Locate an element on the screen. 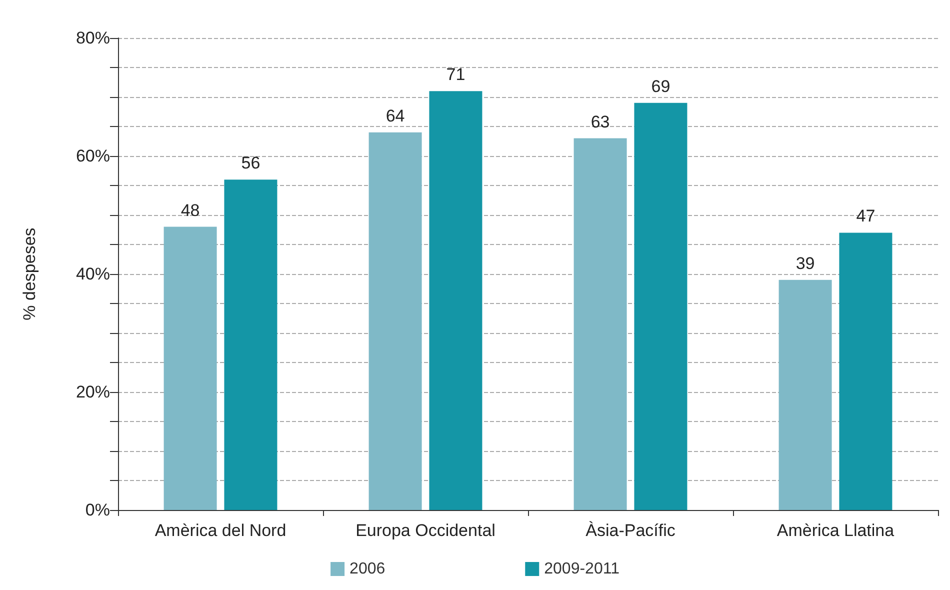 The width and height of the screenshot is (950, 590). y-tick-label: 0% is located at coordinates (97, 510).